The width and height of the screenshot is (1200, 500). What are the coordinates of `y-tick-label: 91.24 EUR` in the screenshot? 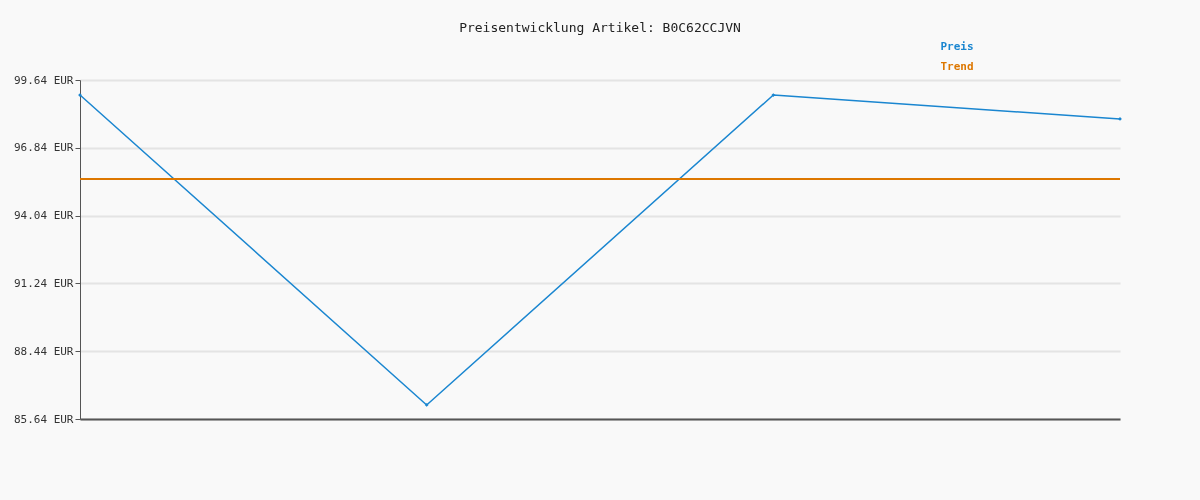 It's located at (43, 283).